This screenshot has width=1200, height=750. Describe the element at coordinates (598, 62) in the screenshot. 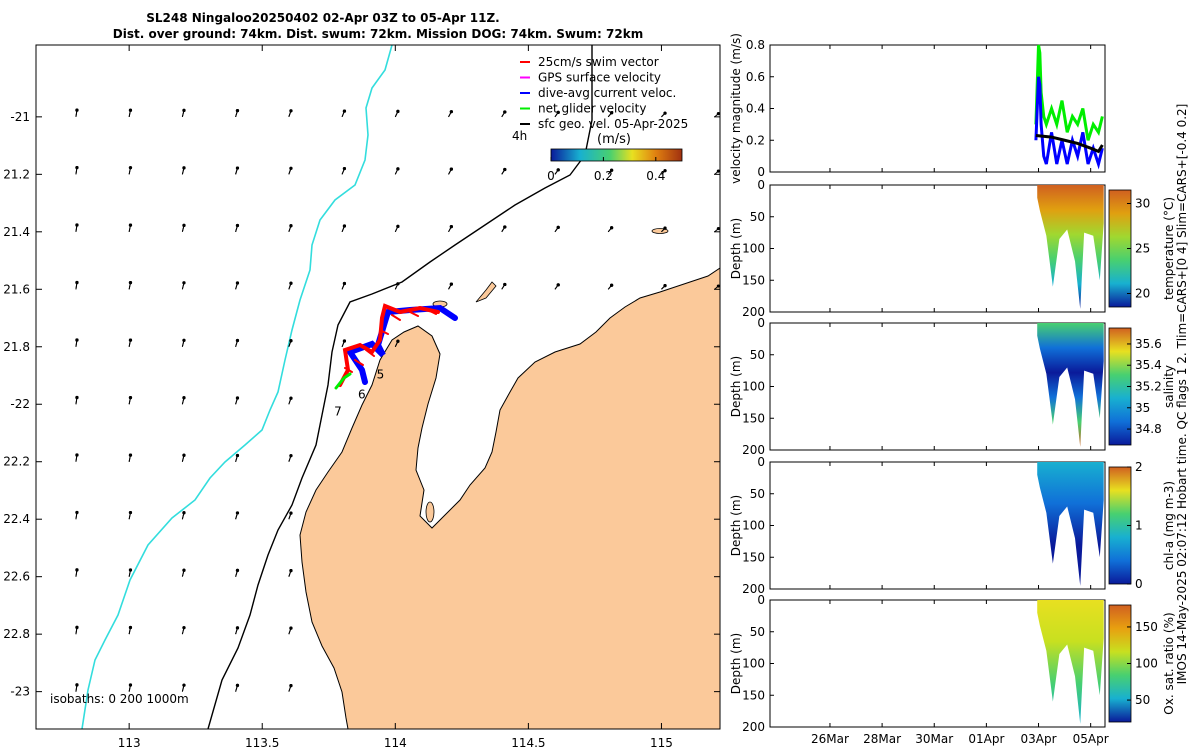

I see `legend-entry: 25cm/s swim vector` at that location.